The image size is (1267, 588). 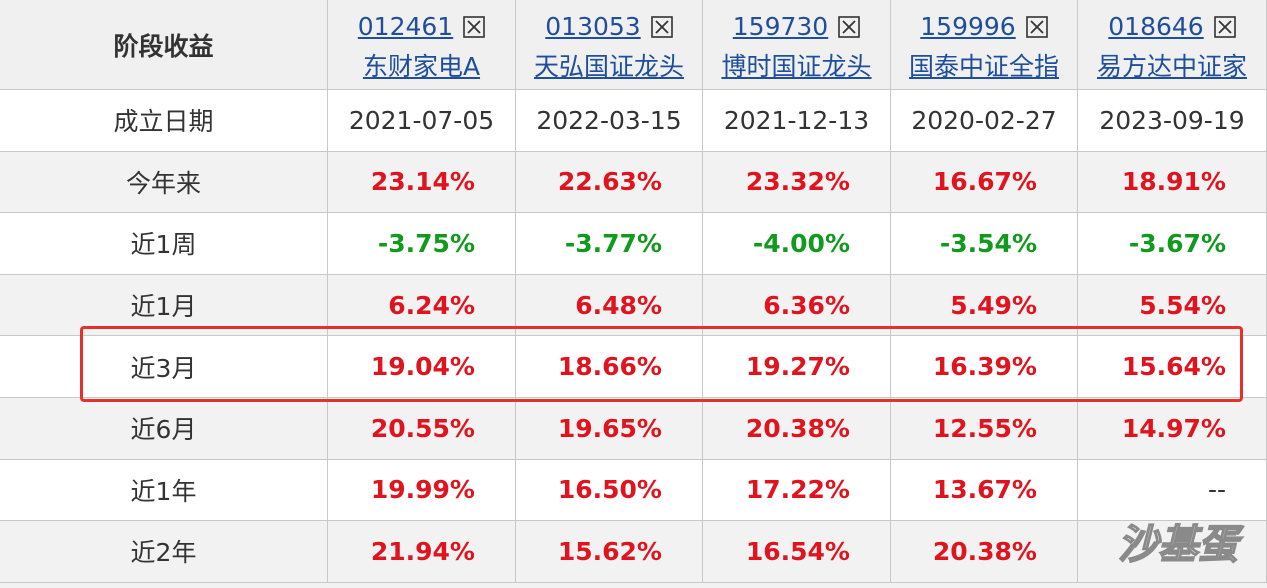 What do you see at coordinates (1178, 545) in the screenshot?
I see `watermark: 沙基蛋` at bounding box center [1178, 545].